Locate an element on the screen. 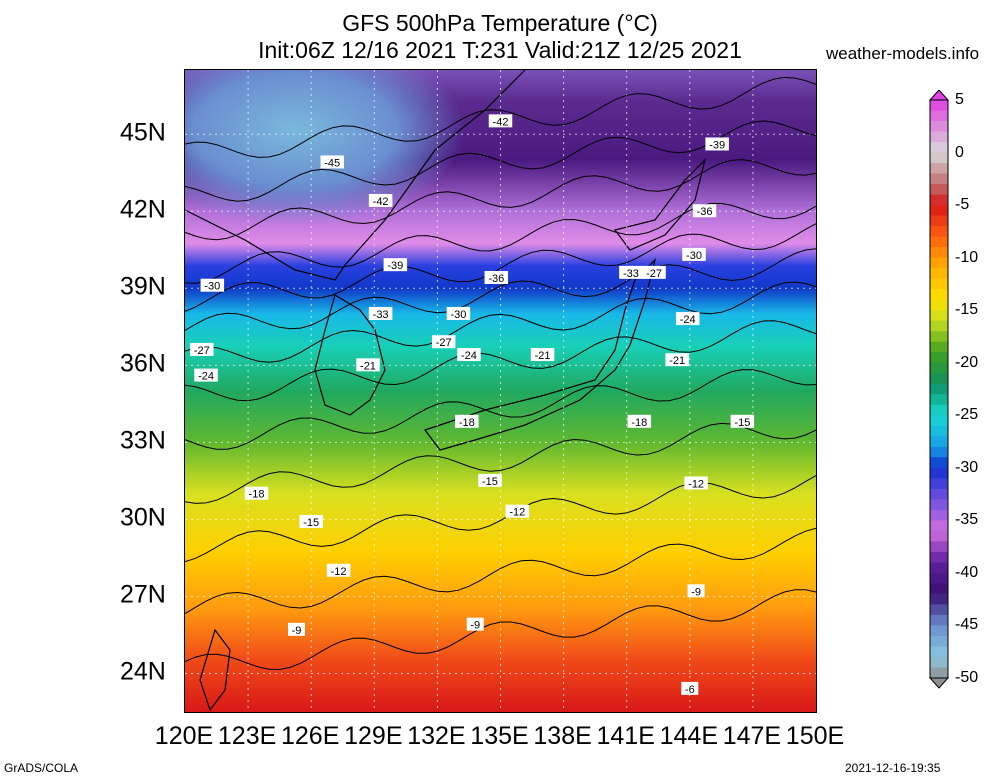 This screenshot has height=779, width=1000. svg-text: -6 is located at coordinates (690, 690).